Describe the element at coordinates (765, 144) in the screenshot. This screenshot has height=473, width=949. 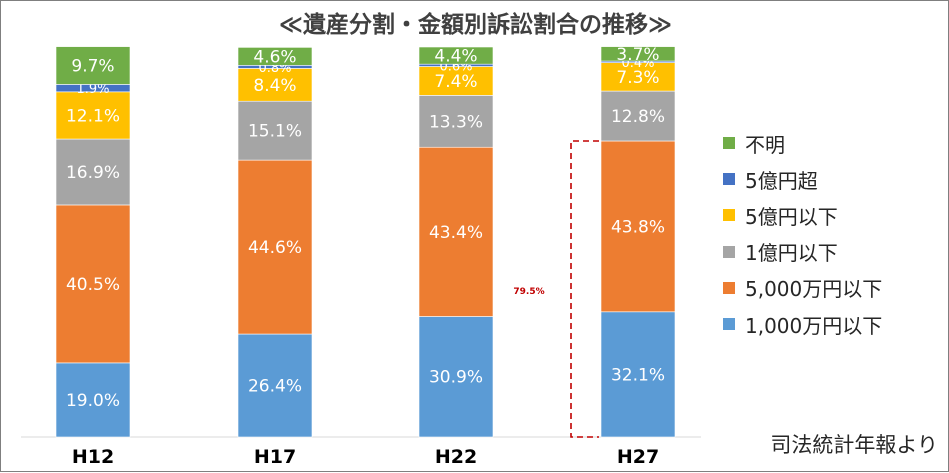
I see `legend-label: 不明` at that location.